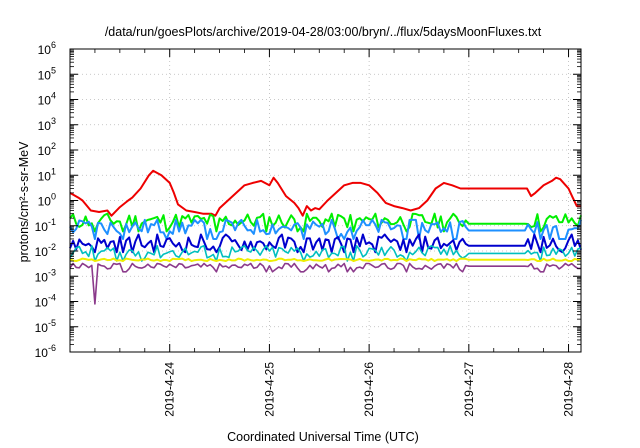 The width and height of the screenshot is (640, 448). Describe the element at coordinates (47, 149) in the screenshot. I see `y-tick-label: 10²` at that location.